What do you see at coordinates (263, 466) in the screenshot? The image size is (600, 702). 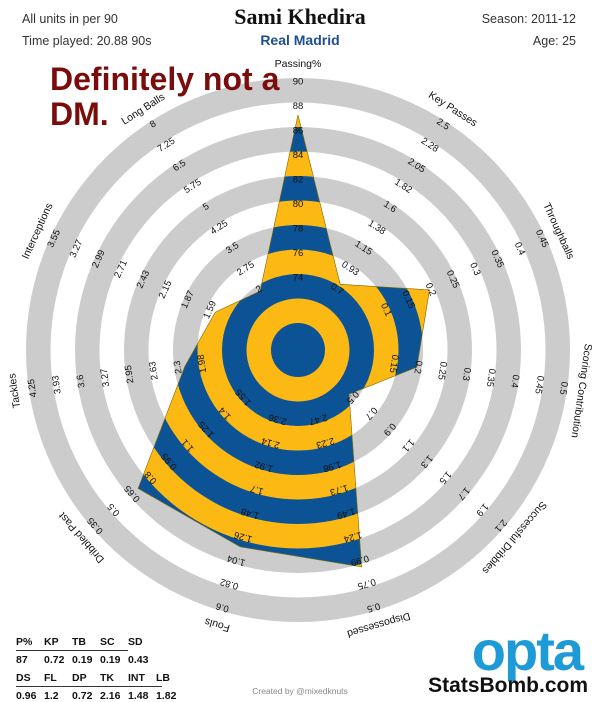 I see `tick-label: 1.92` at bounding box center [263, 466].